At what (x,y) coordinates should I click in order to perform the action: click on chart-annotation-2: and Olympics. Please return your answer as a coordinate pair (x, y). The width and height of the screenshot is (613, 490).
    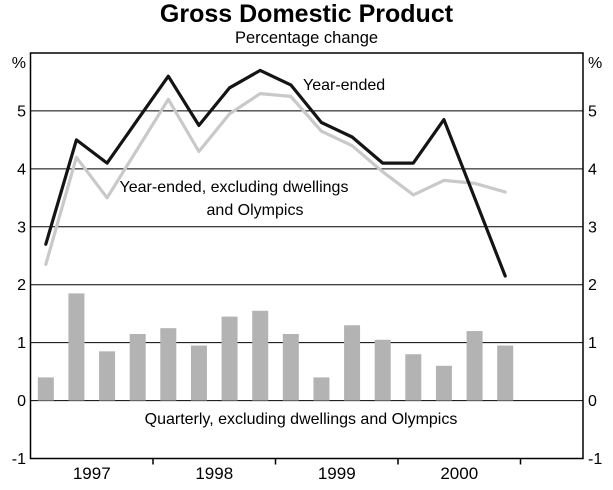
    Looking at the image, I should click on (255, 210).